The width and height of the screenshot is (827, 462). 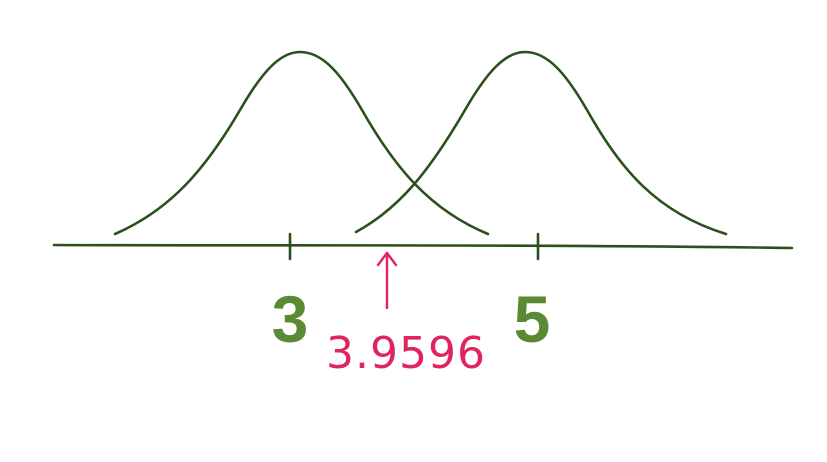 What do you see at coordinates (423, 246) in the screenshot?
I see `number-line` at bounding box center [423, 246].